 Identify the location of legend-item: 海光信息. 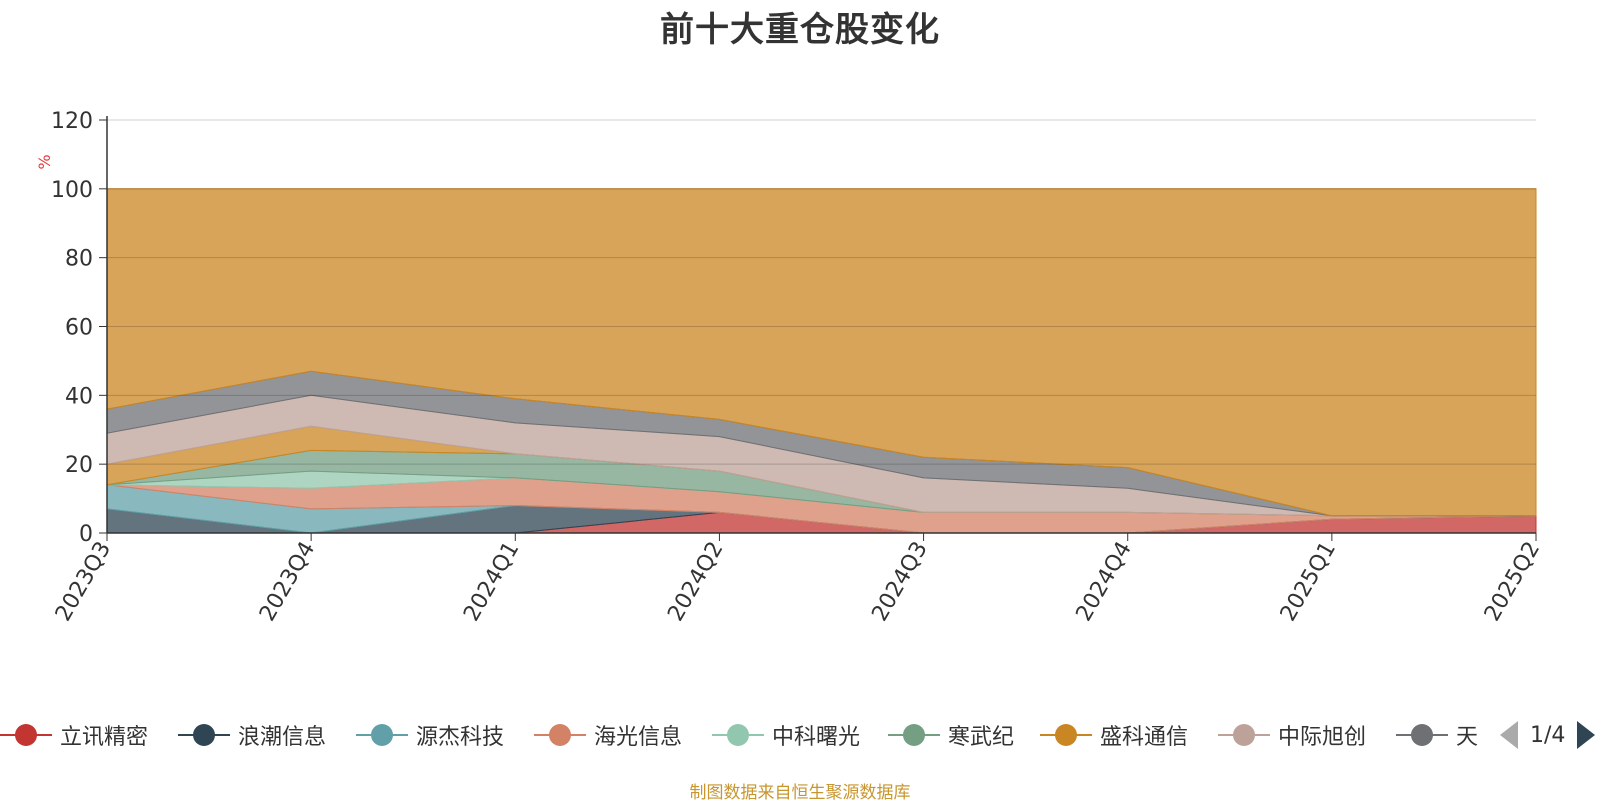
(608, 735).